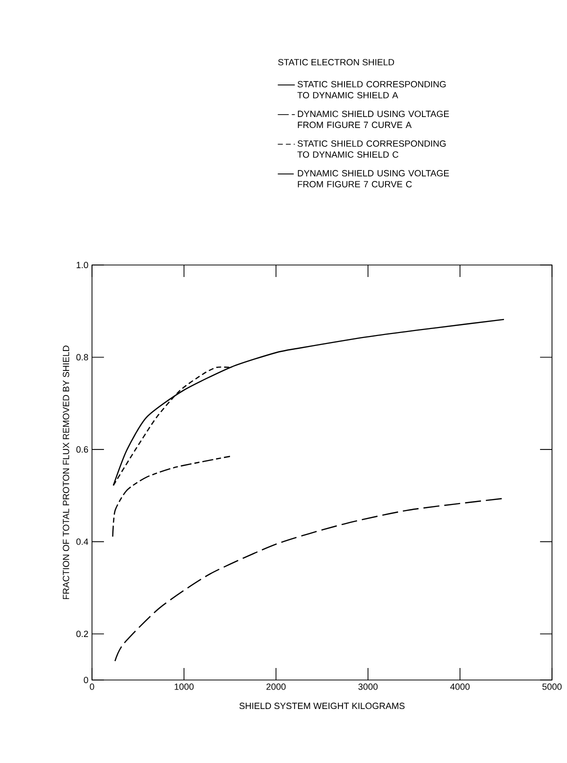 This screenshot has height=763, width=567. Describe the element at coordinates (86, 680) in the screenshot. I see `y-tick-label: 0` at that location.